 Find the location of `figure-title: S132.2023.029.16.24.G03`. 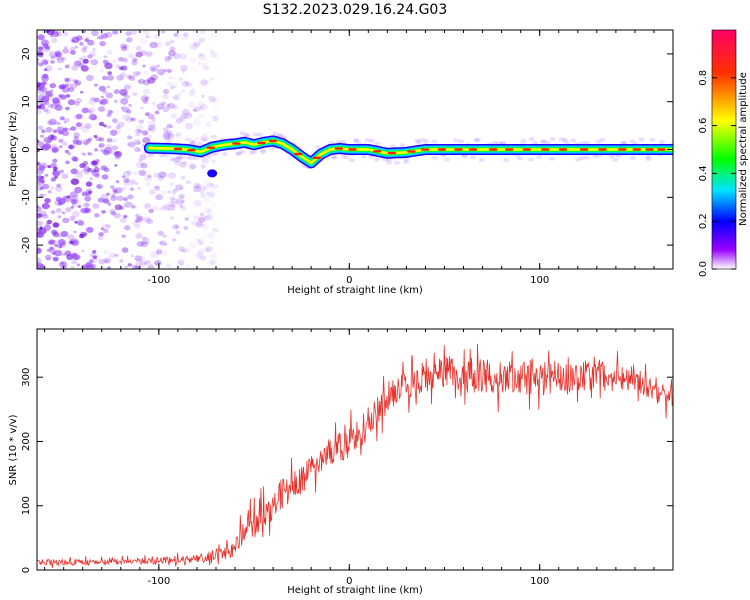

figure-title: S132.2023.029.16.24.G03 is located at coordinates (355, 10).